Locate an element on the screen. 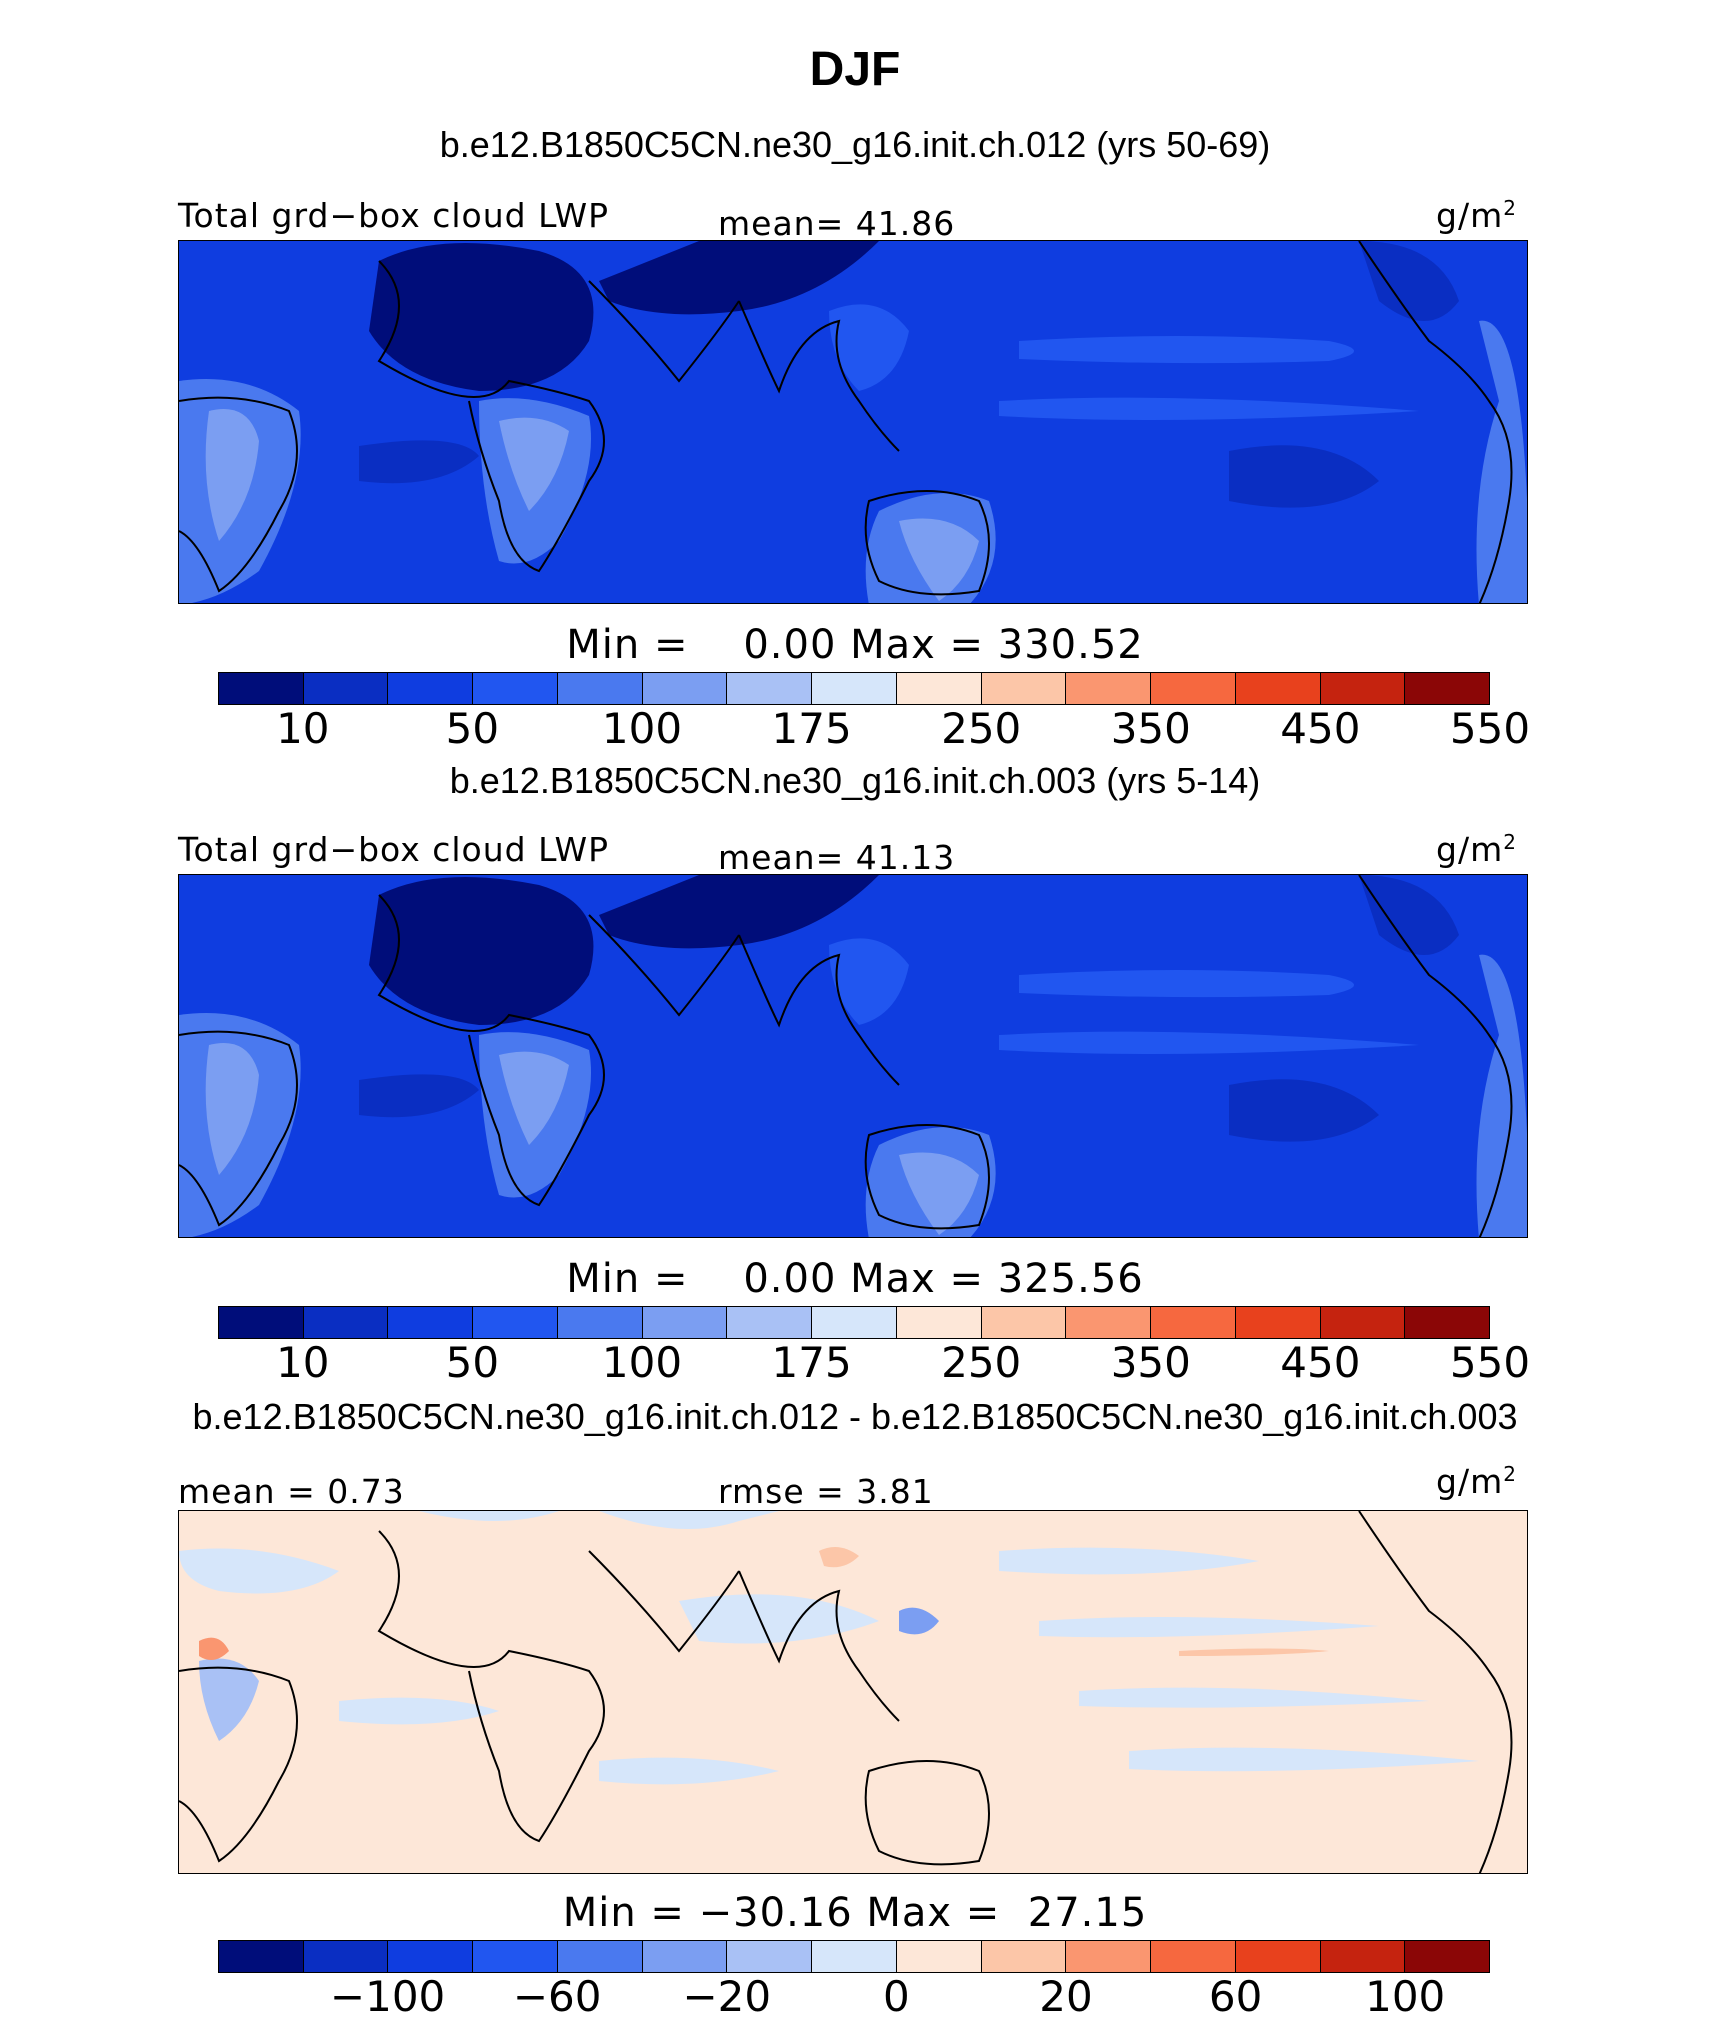  panel1-colorbar is located at coordinates (854, 688).